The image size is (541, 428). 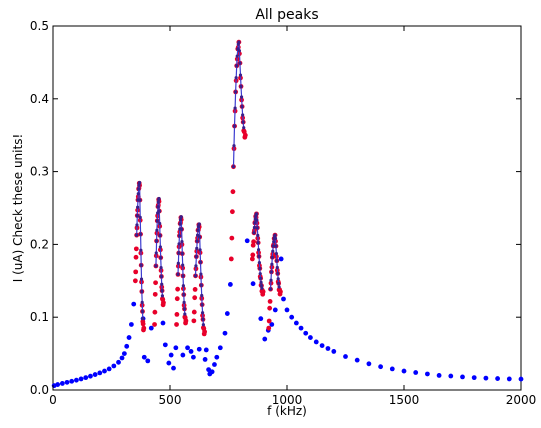 I want to click on y-tick-label: 0.0, so click(x=39, y=390).